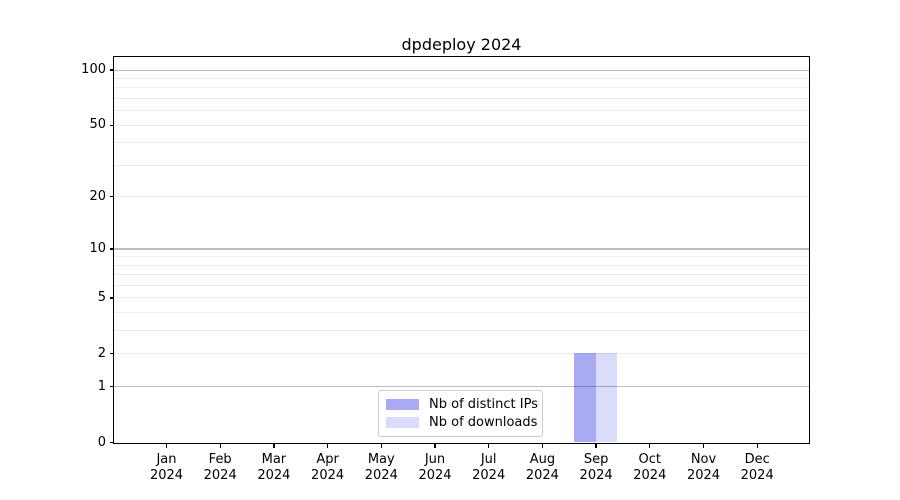 This screenshot has height=500, width=900. What do you see at coordinates (274, 459) in the screenshot?
I see `x-tick-month: Mar` at bounding box center [274, 459].